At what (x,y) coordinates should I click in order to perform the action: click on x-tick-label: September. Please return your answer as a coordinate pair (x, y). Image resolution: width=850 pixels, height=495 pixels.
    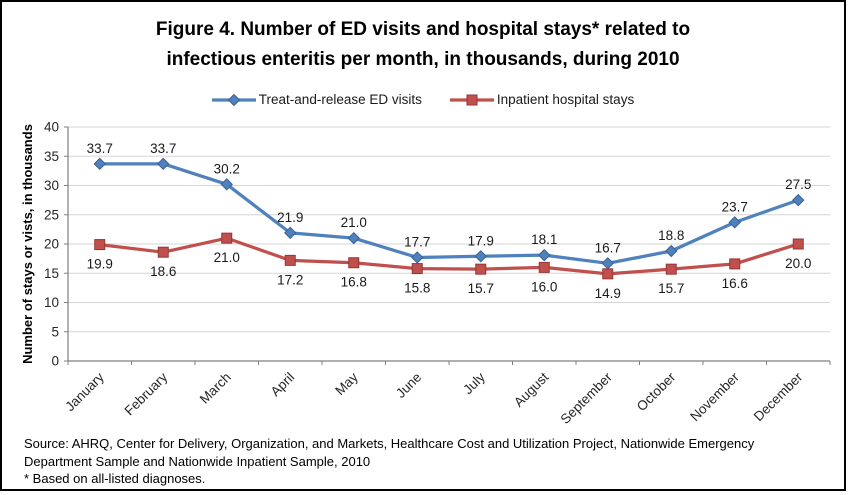
    Looking at the image, I should click on (587, 398).